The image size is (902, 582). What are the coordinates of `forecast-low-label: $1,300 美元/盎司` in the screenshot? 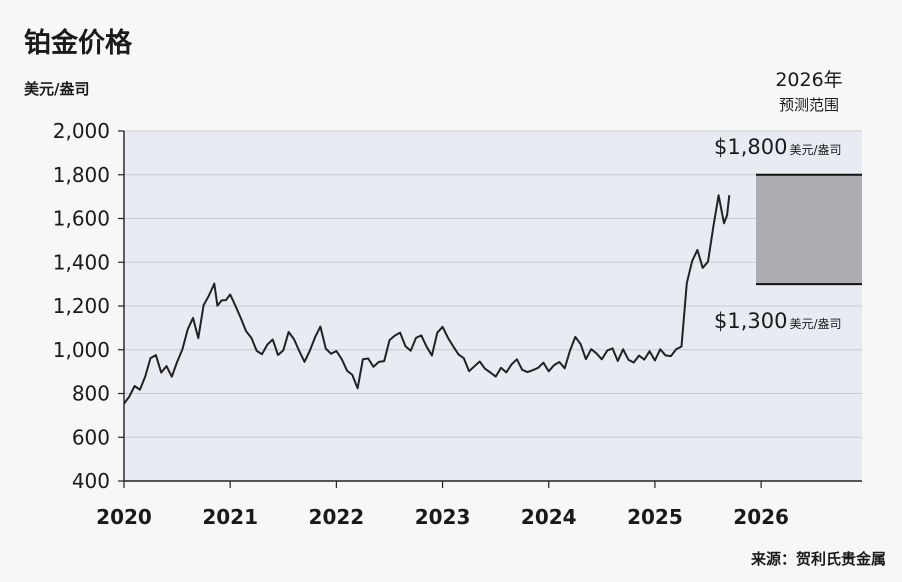 It's located at (778, 321).